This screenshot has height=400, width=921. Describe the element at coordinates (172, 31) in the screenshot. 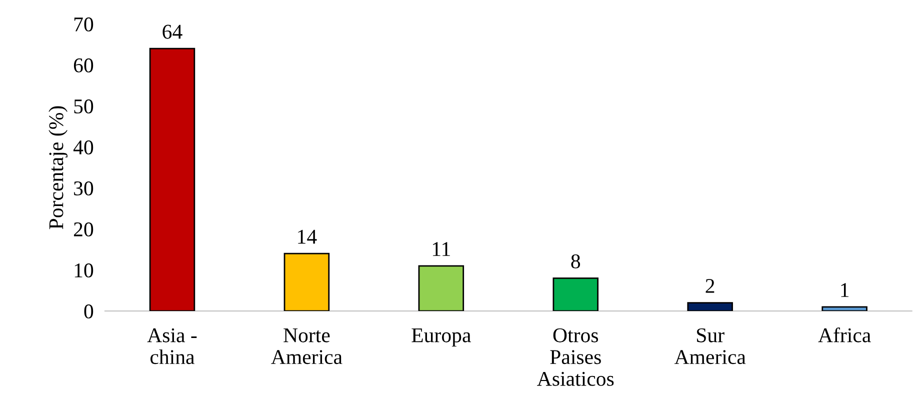

I see `data-label: 64` at that location.